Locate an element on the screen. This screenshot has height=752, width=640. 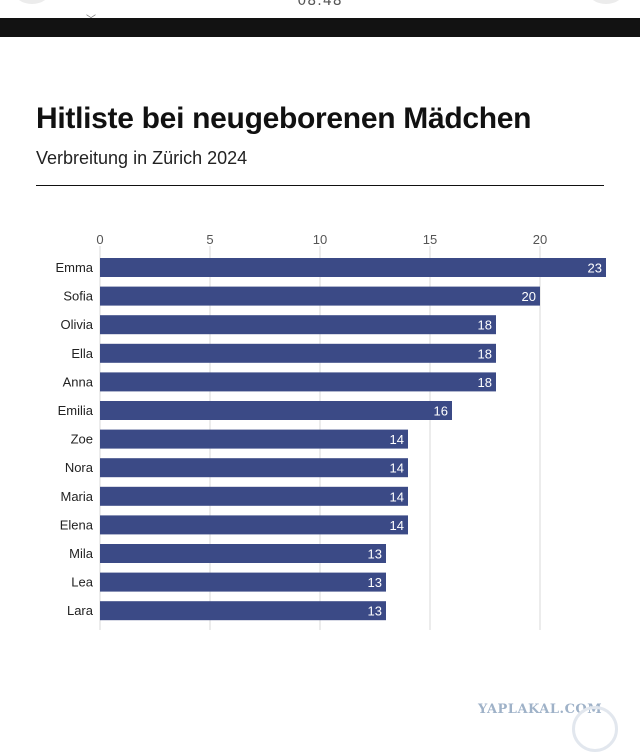
status-corner-right is located at coordinates (606, 2).